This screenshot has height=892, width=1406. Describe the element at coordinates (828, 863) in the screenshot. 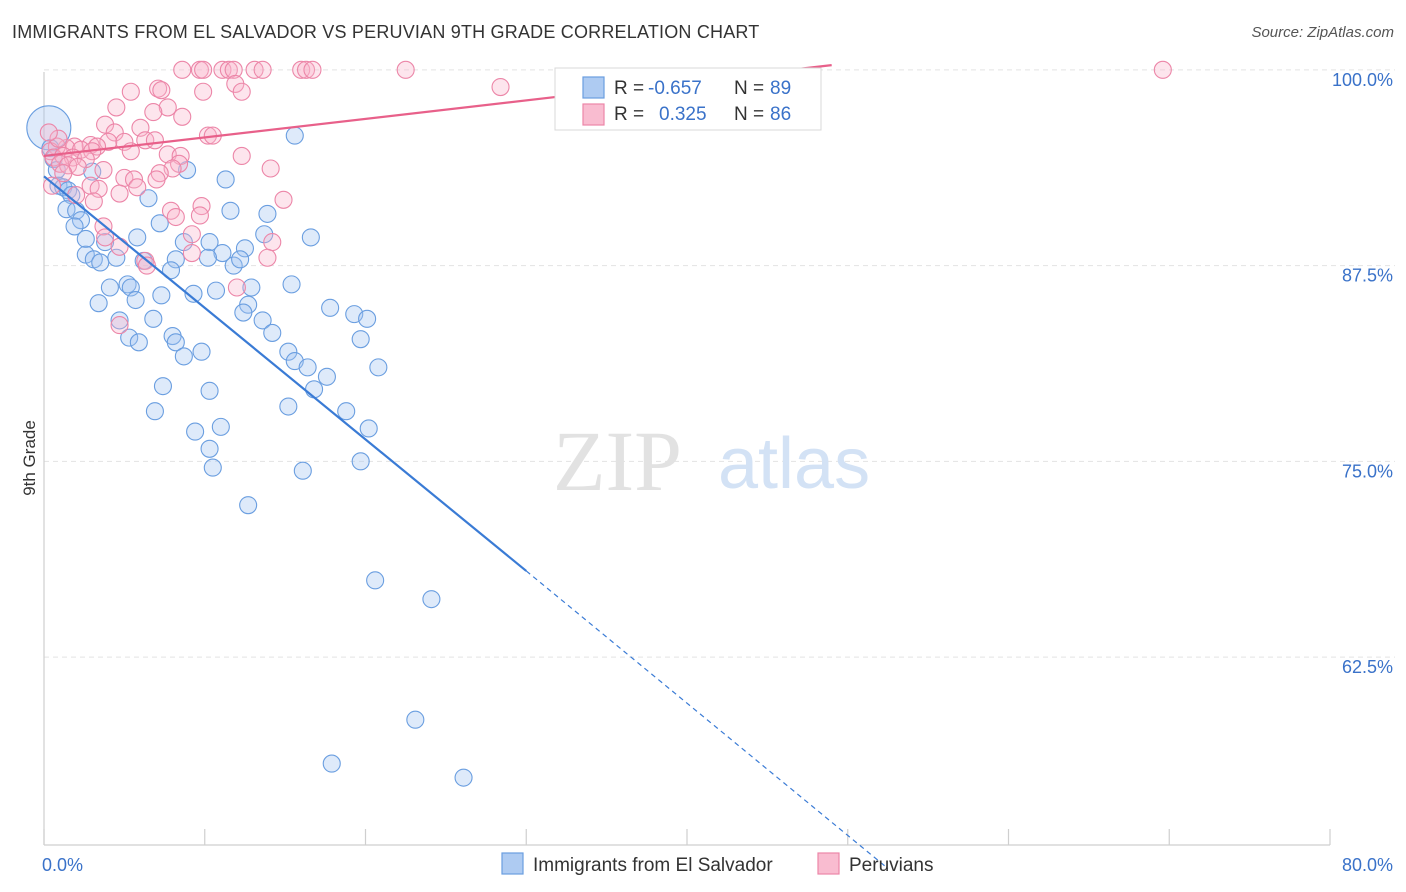

I see `bottom-legend-swatch-pink` at that location.